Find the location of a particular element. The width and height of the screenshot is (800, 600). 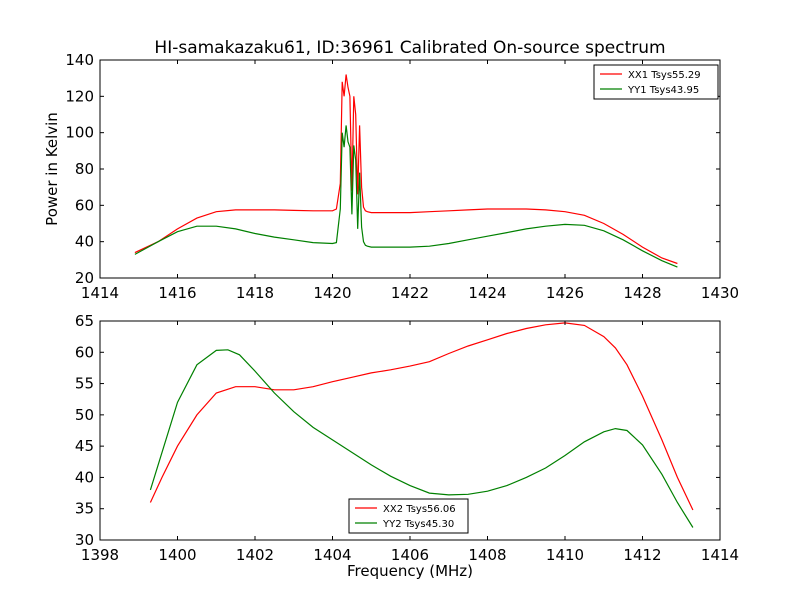

legend-label: XX2 Tsys56.06 is located at coordinates (419, 509).